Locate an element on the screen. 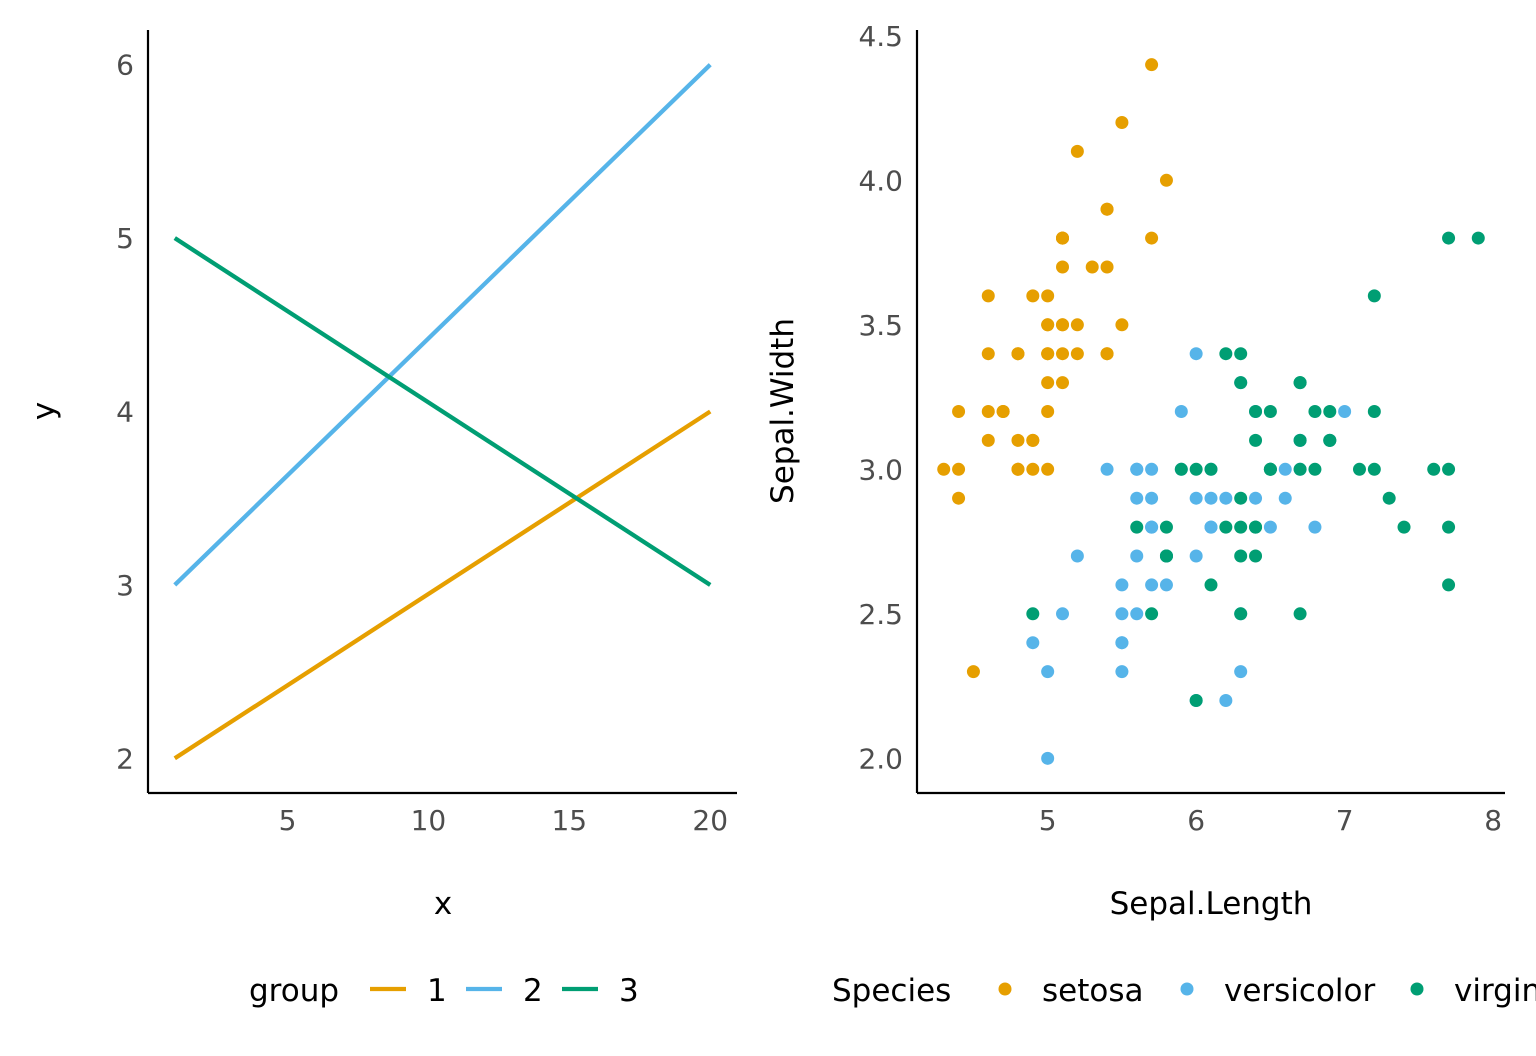 The image size is (1536, 1056). scatter-x-tick-label: 8 is located at coordinates (1493, 820).